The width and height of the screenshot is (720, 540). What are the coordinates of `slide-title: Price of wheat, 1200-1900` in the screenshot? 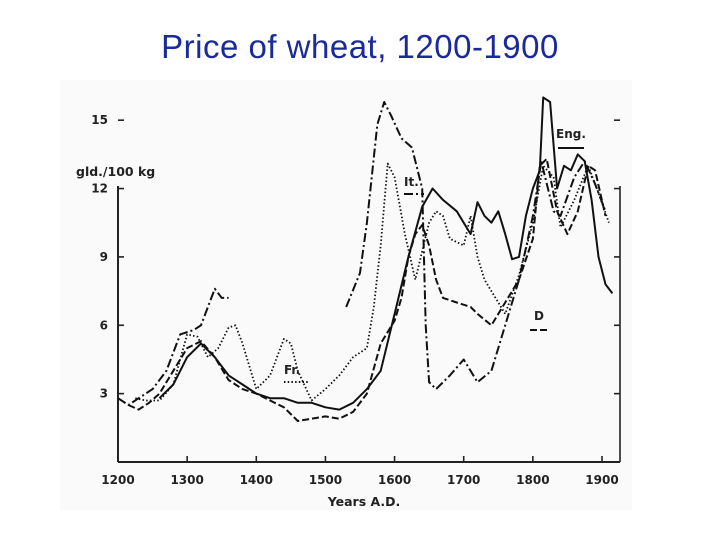 It's located at (360, 46).